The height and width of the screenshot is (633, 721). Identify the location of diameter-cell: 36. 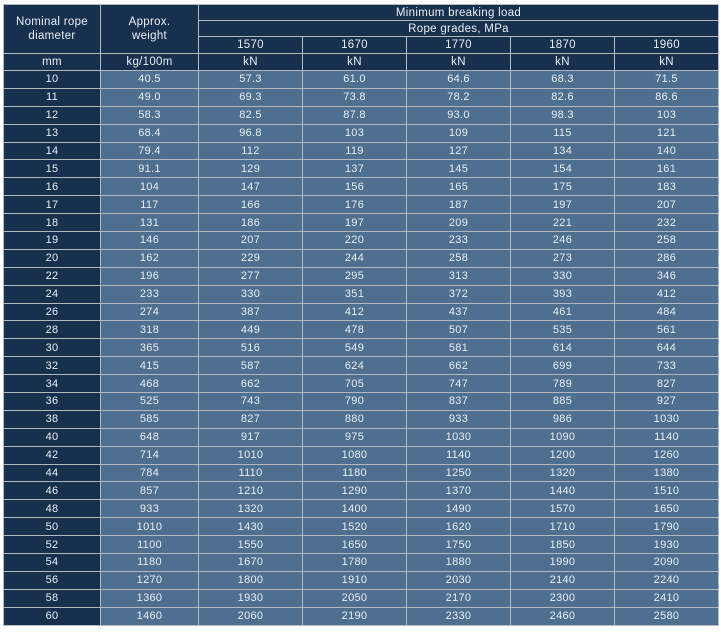
(52, 401).